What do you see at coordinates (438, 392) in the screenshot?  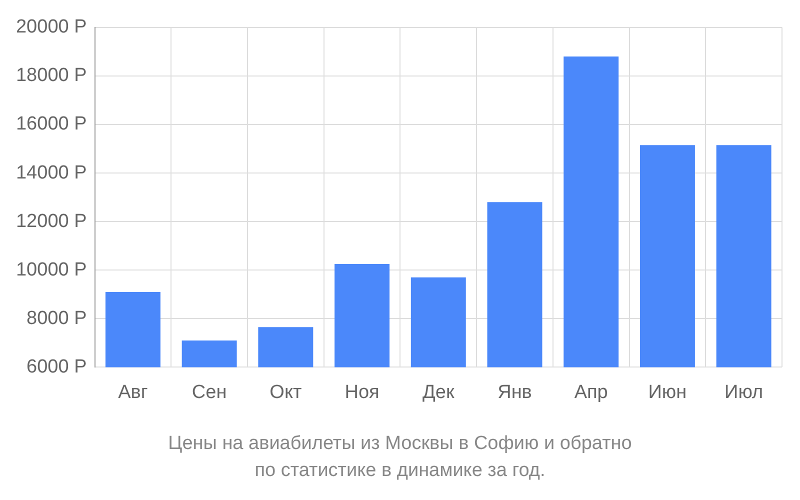 I see `x-tick-label: Дек` at bounding box center [438, 392].